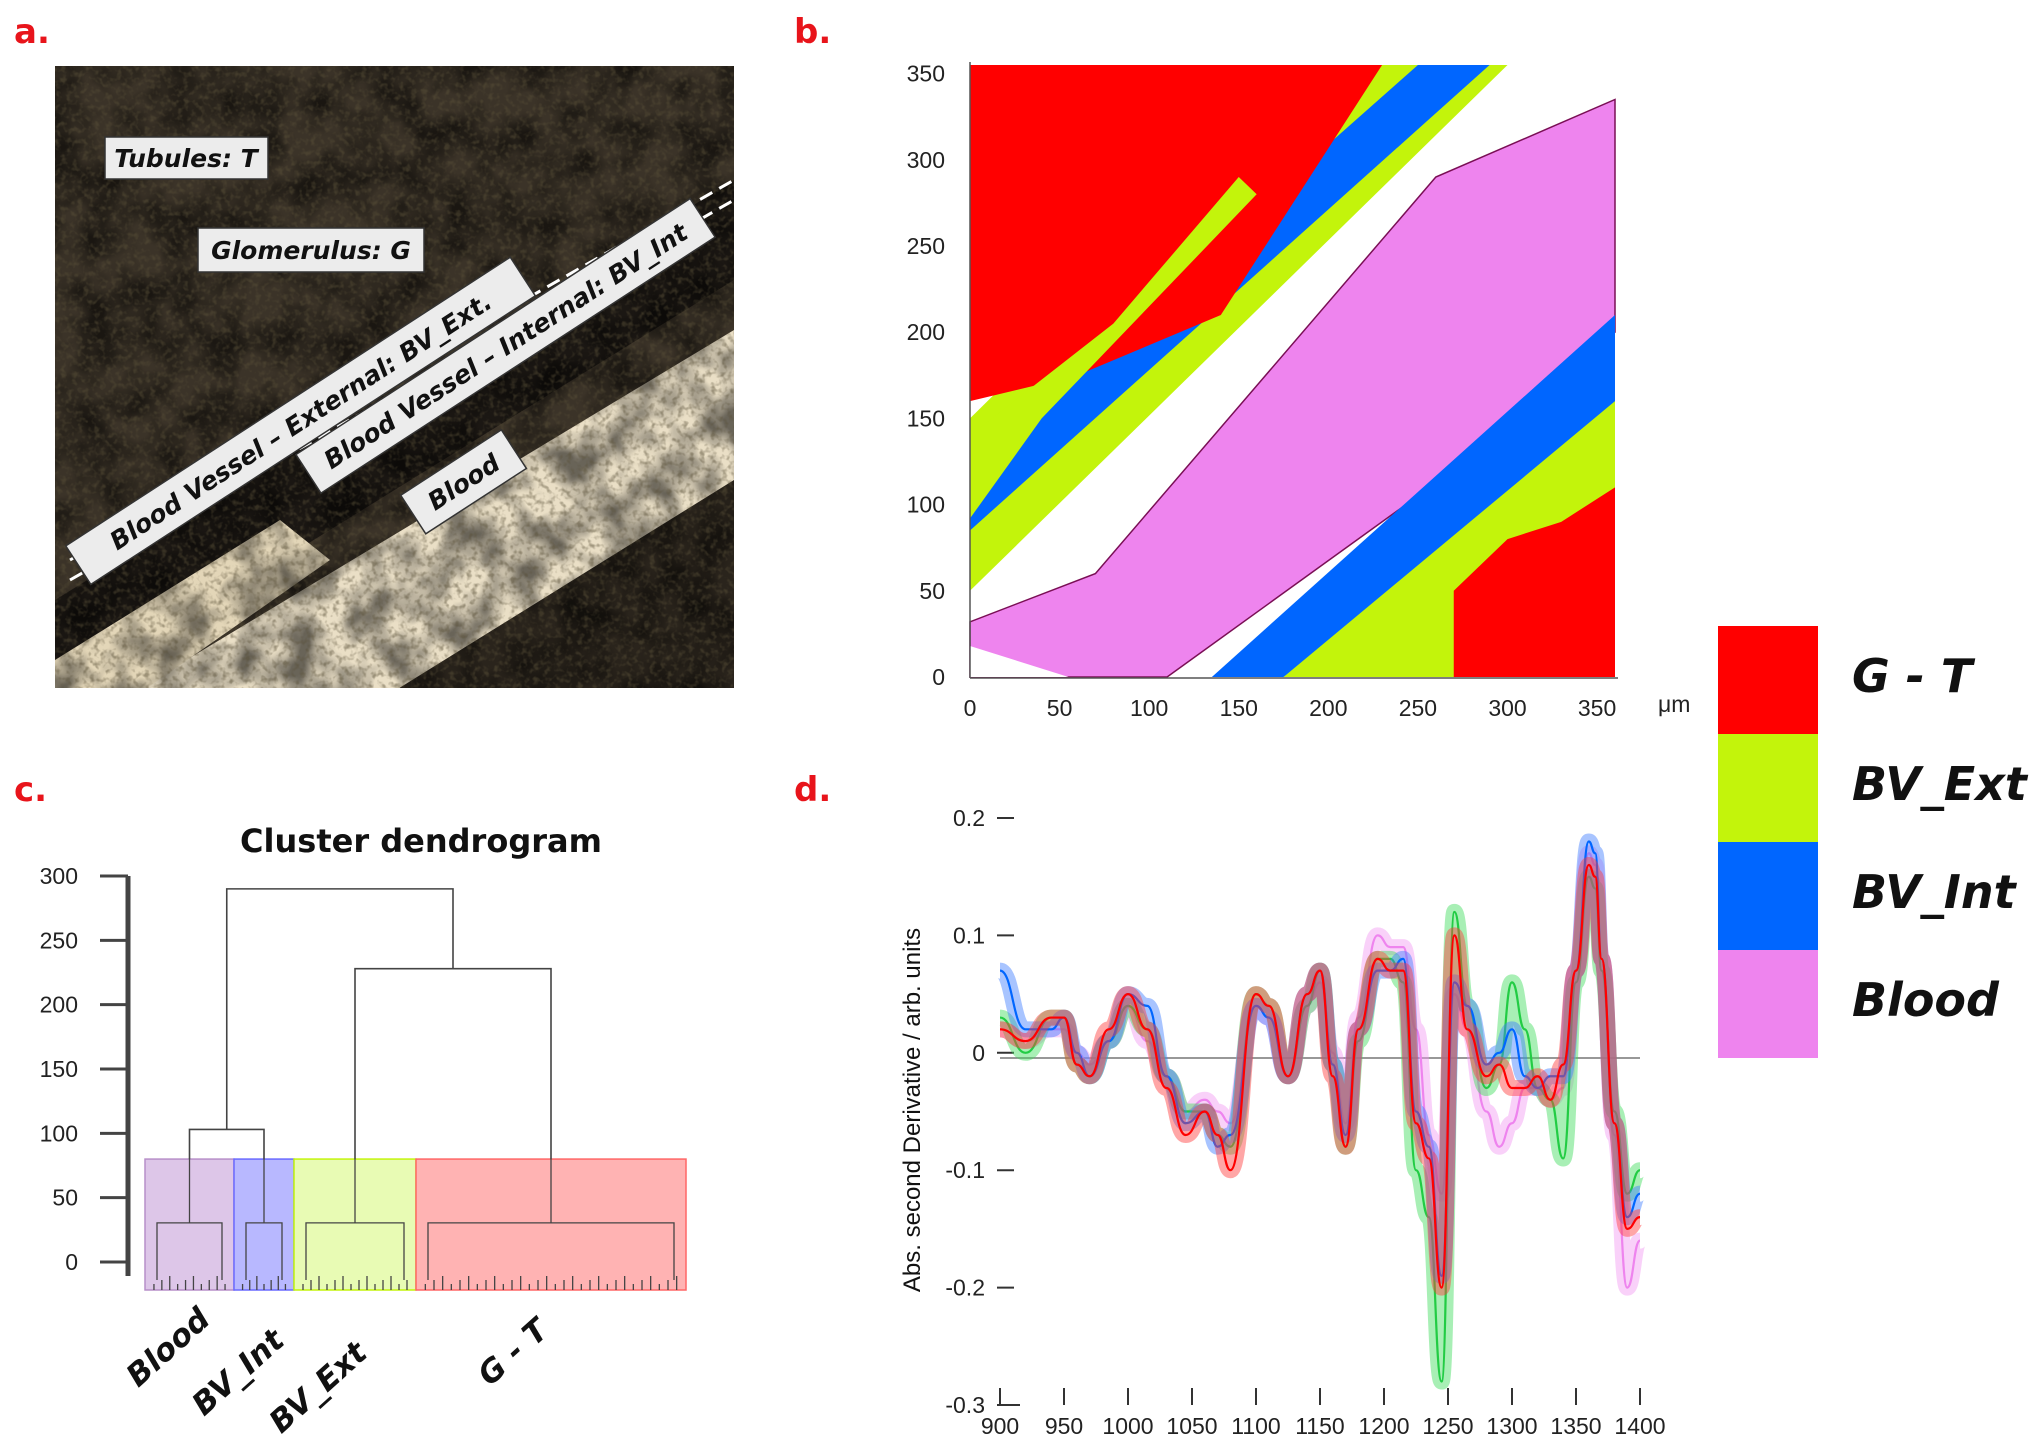  I want to click on map-y-tick-label: 300, so click(926, 160).